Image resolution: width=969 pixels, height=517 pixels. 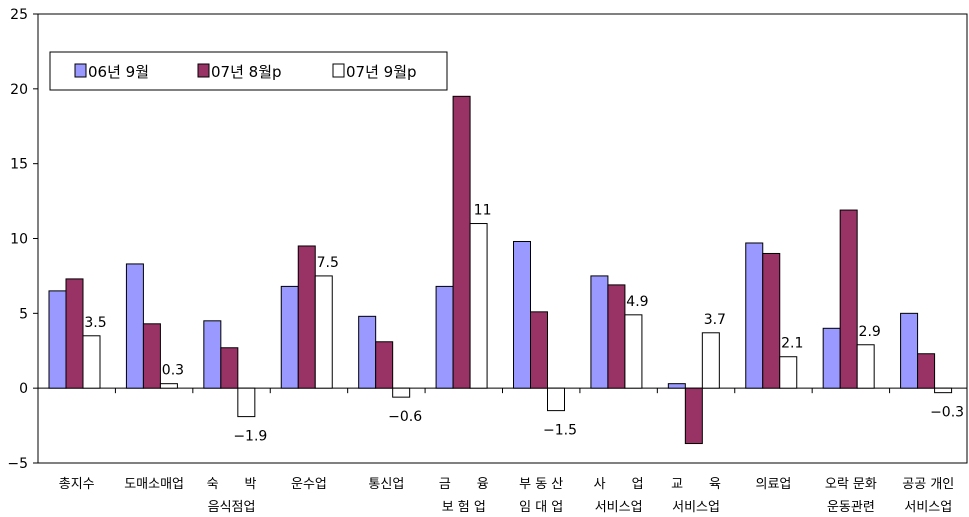 What do you see at coordinates (541, 507) in the screenshot?
I see `category-label: 임 대 업` at bounding box center [541, 507].